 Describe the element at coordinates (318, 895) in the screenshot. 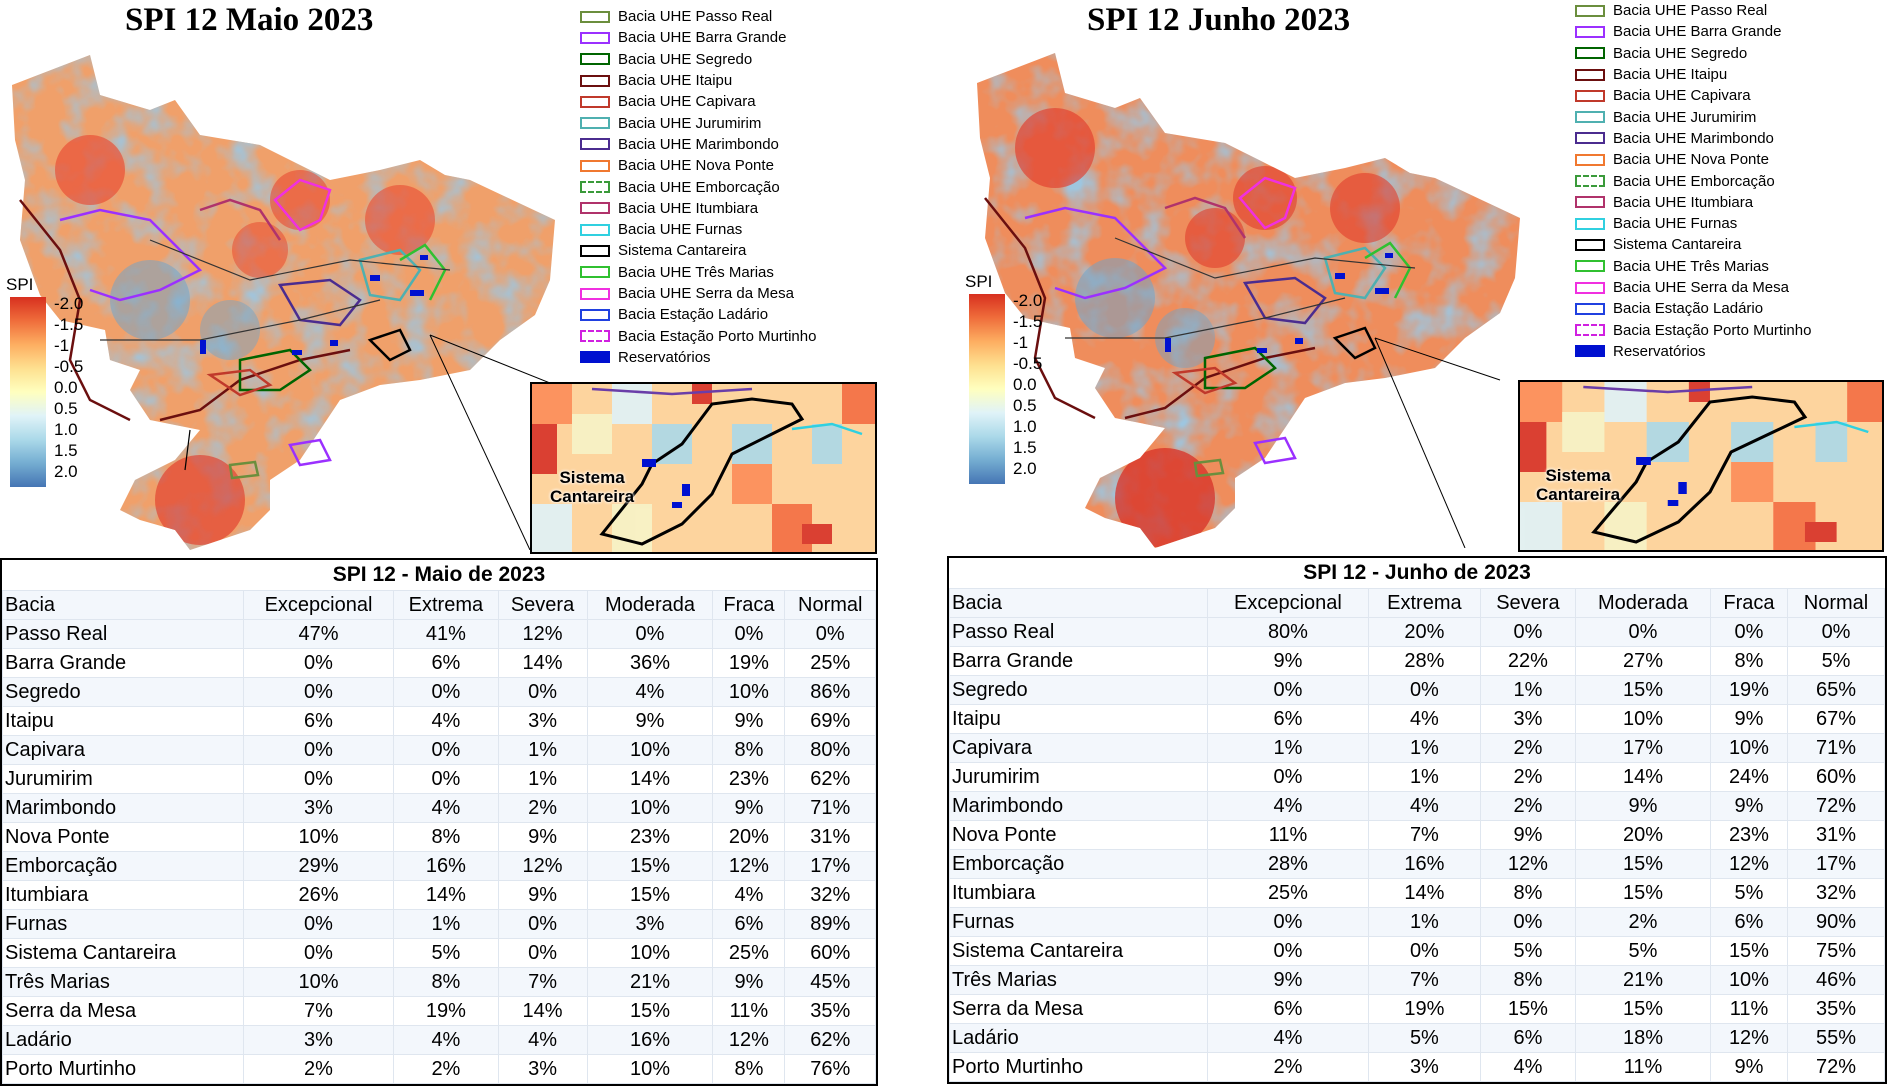

I see `percent-cell: 26%` at that location.